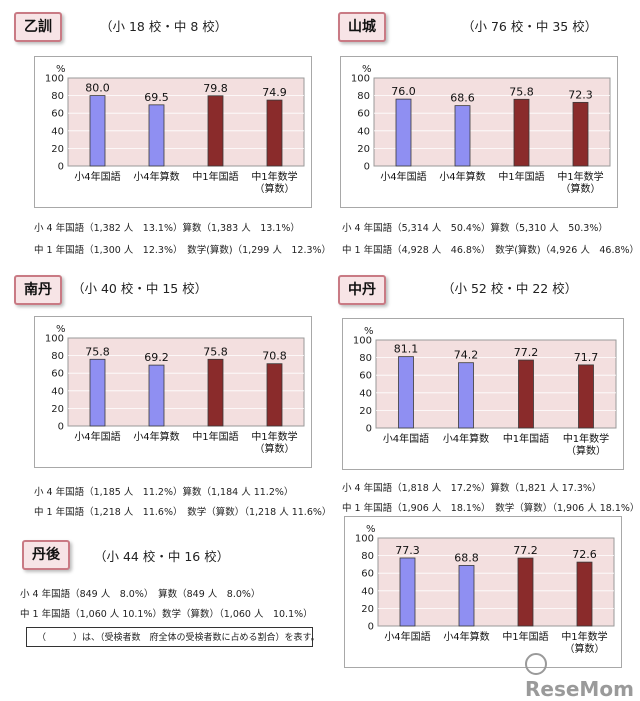  I want to click on data-label: 72.6, so click(584, 554).